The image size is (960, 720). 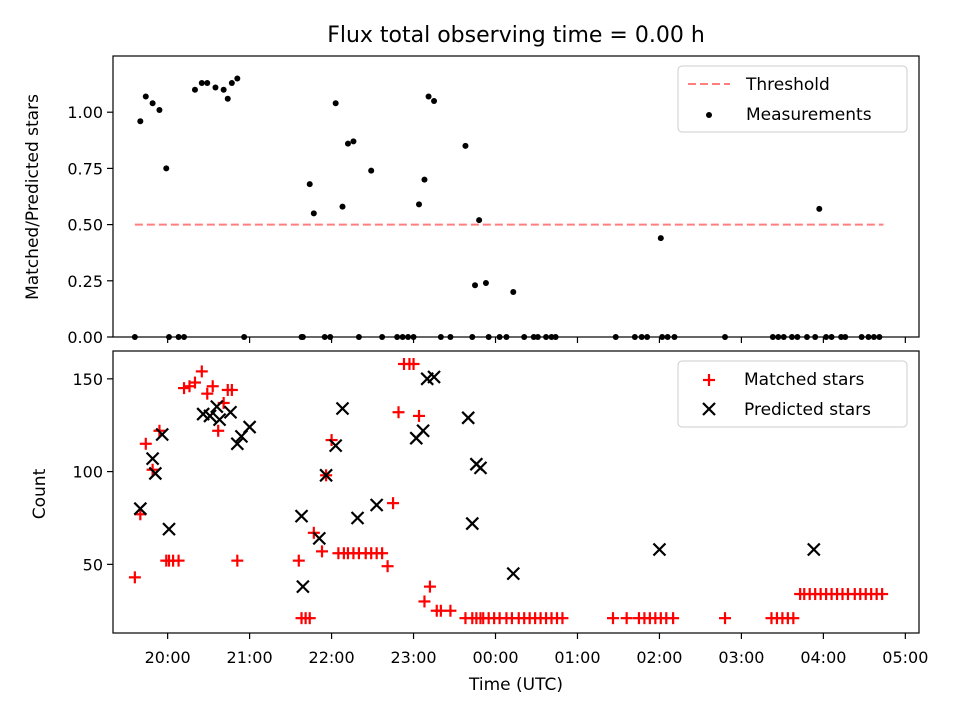 What do you see at coordinates (92, 472) in the screenshot?
I see `count-y-ticks: 50 100 150` at bounding box center [92, 472].